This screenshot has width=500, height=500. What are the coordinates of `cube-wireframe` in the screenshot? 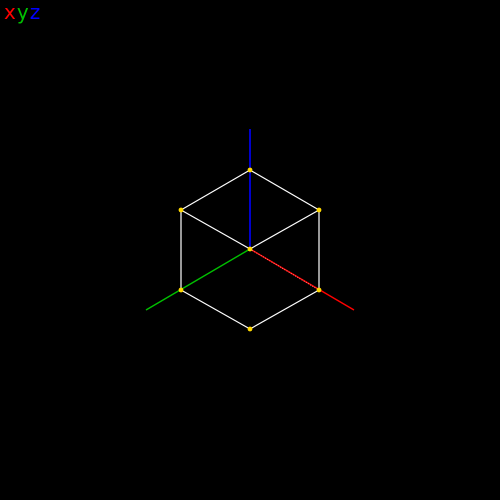 It's located at (250, 249).